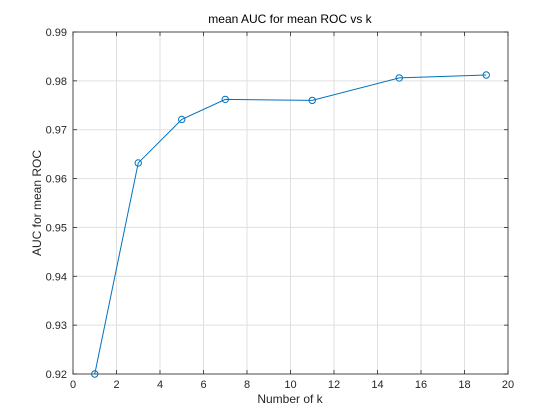  What do you see at coordinates (116, 385) in the screenshot?
I see `x-tick-label: 2` at bounding box center [116, 385].